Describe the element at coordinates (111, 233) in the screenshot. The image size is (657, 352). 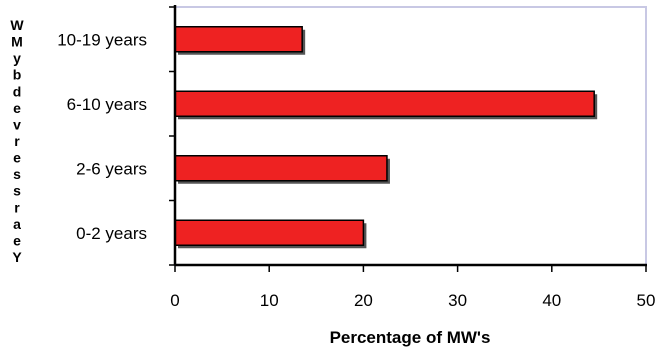
I see `category-label: 0-2 years` at that location.